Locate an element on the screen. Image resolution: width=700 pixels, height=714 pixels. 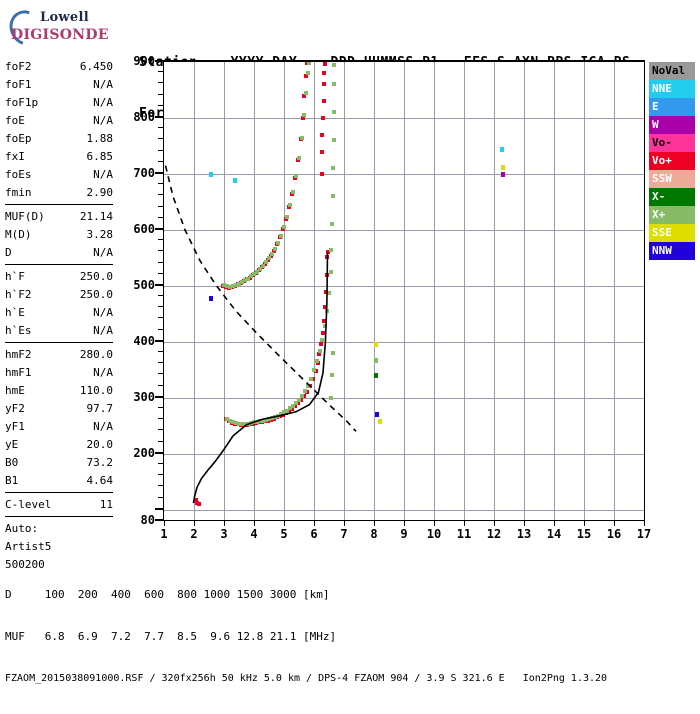
x-axis-ticks is located at coordinates (404, 524).